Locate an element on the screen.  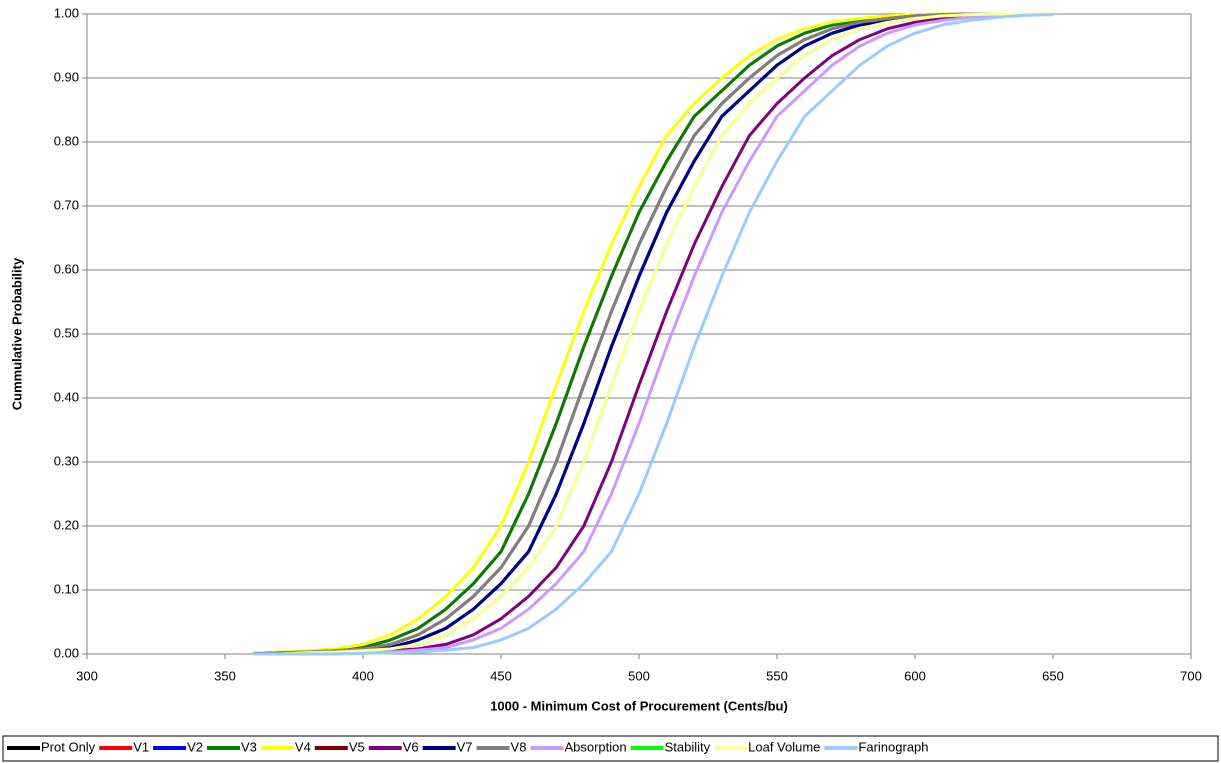
y-tick-label: 0.50 is located at coordinates (66, 332).